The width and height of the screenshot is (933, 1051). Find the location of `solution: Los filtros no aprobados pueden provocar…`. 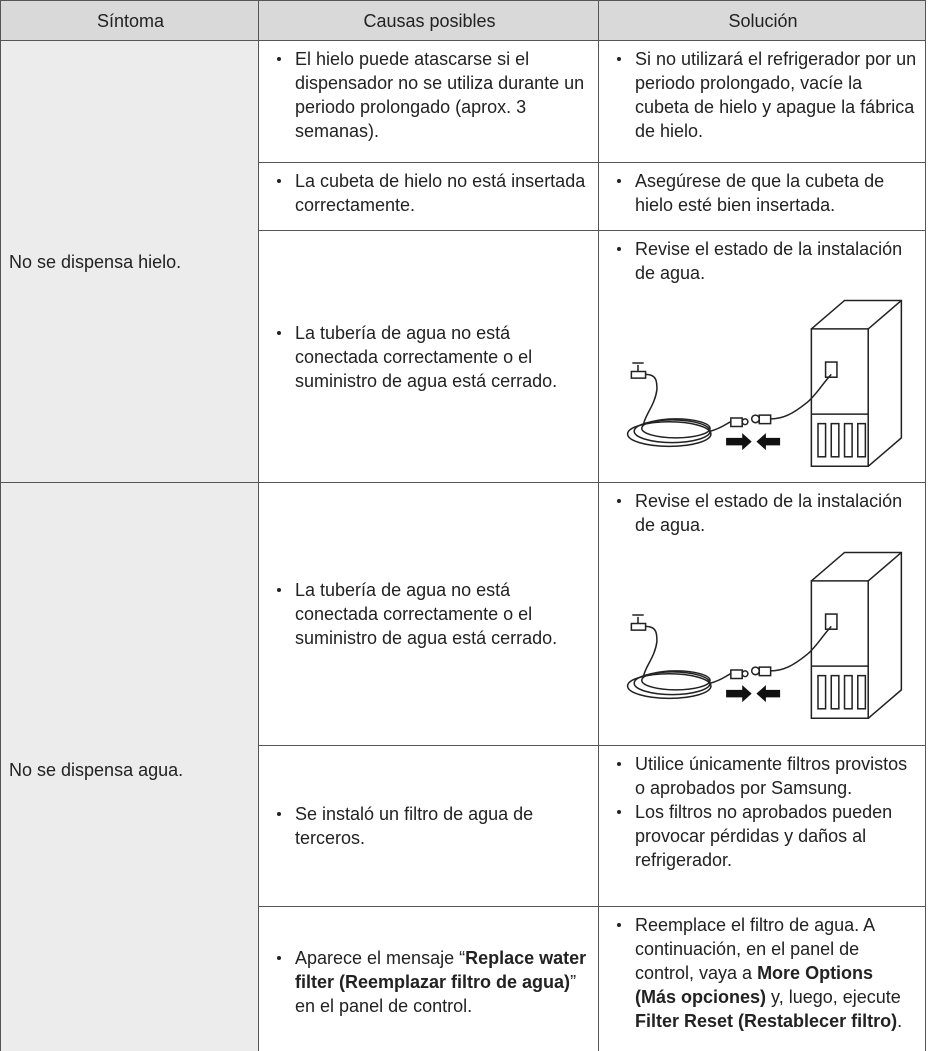

solution: Los filtros no aprobados pueden provocar… is located at coordinates (763, 836).